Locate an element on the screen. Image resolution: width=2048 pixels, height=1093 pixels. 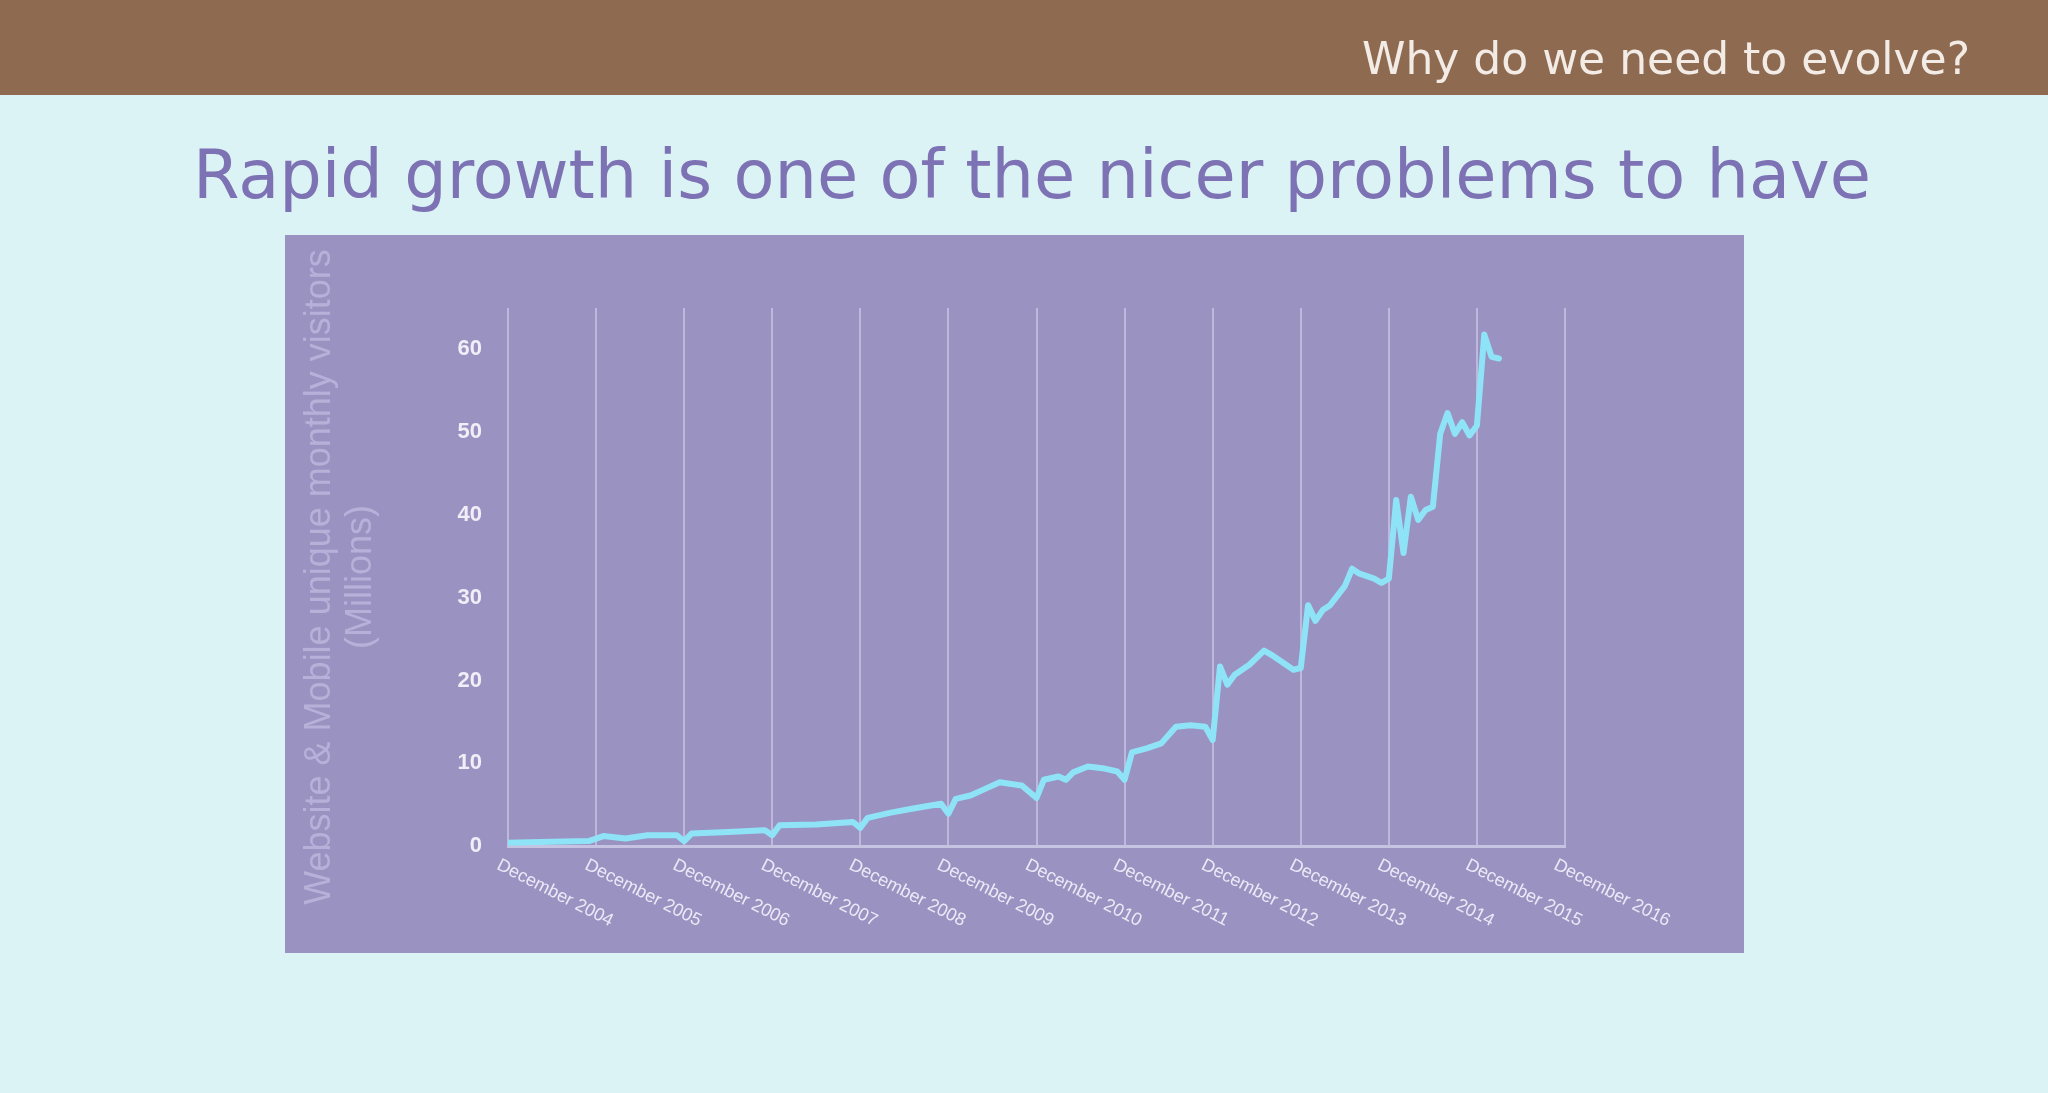
y-tick-label: 40 is located at coordinates (469, 513).